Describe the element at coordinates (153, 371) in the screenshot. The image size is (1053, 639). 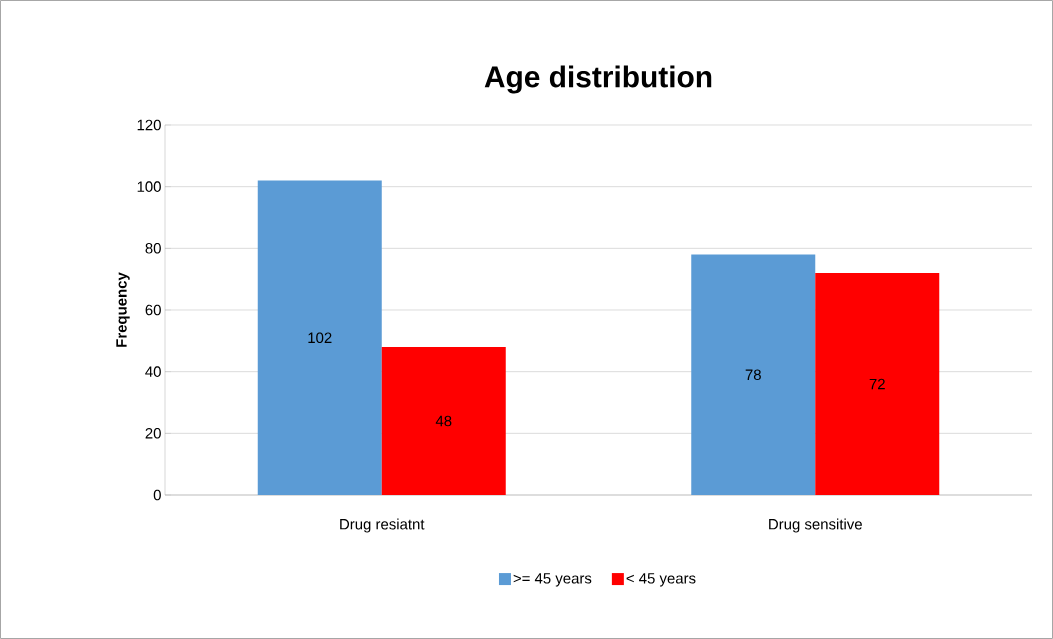
I see `y-tick-label: 40` at that location.